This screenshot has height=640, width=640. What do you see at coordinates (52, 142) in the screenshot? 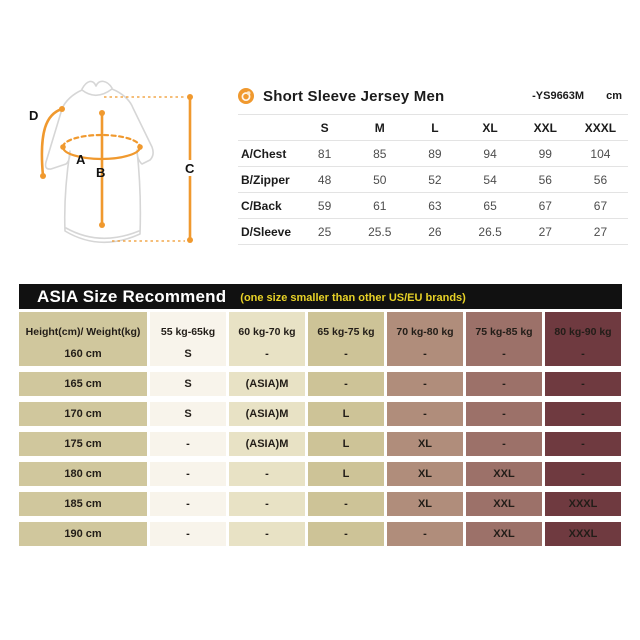
I see `measure-line-d` at bounding box center [52, 142].